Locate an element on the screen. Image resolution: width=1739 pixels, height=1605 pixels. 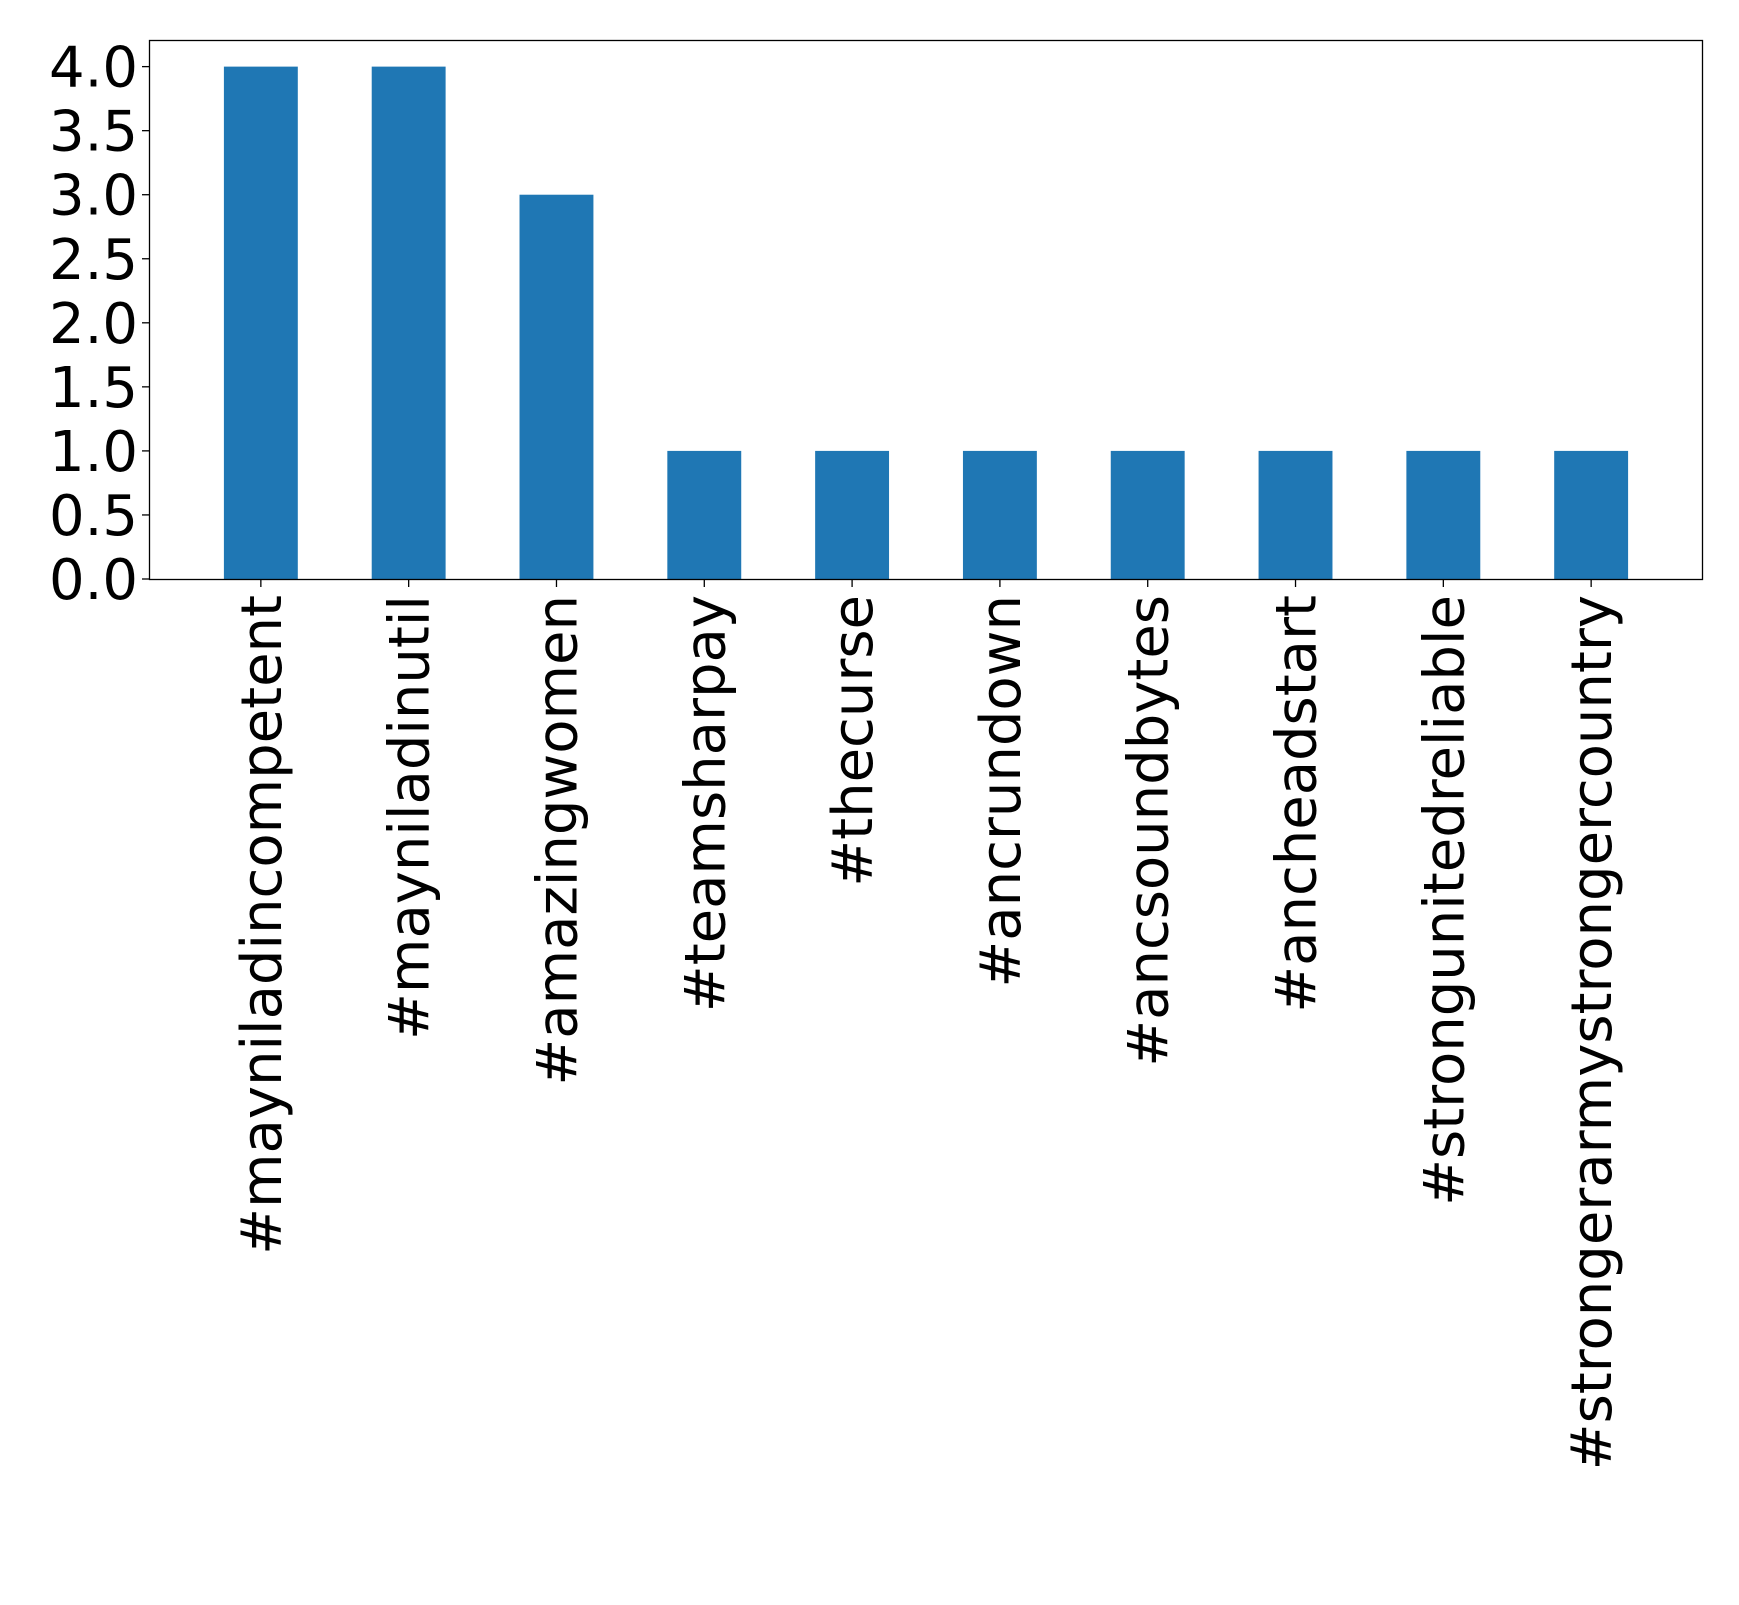
y-tick-label: 1.0 is located at coordinates (93, 452).